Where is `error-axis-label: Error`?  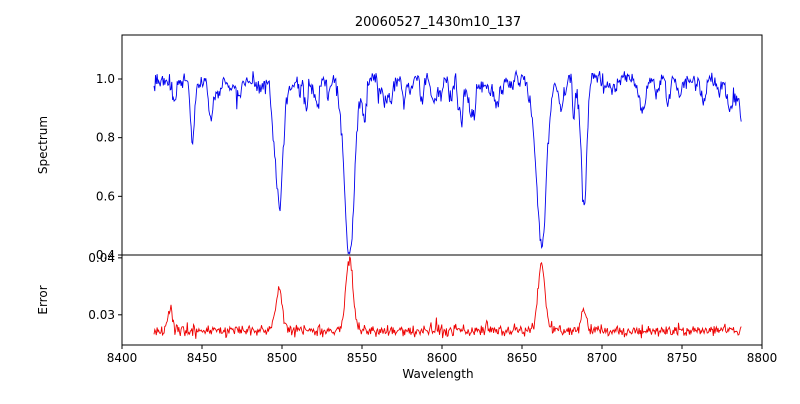
error-axis-label: Error is located at coordinates (43, 299).